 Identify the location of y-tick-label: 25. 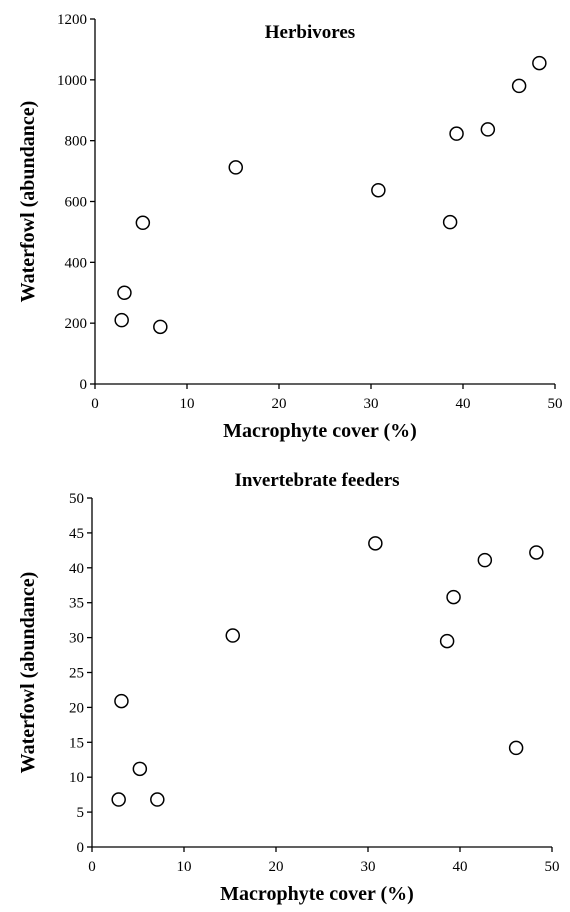
(76, 674).